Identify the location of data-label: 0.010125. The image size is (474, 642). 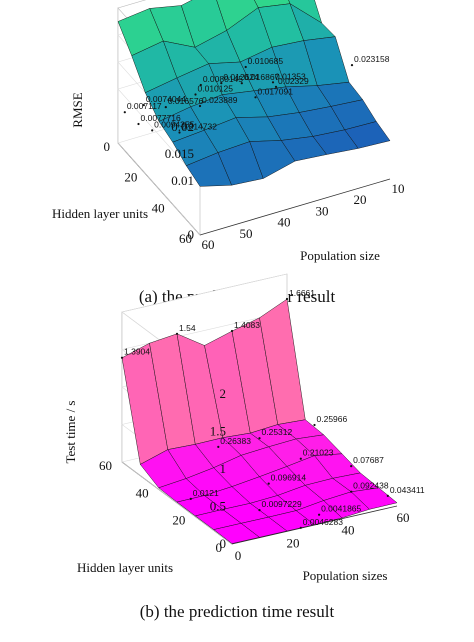
(216, 88).